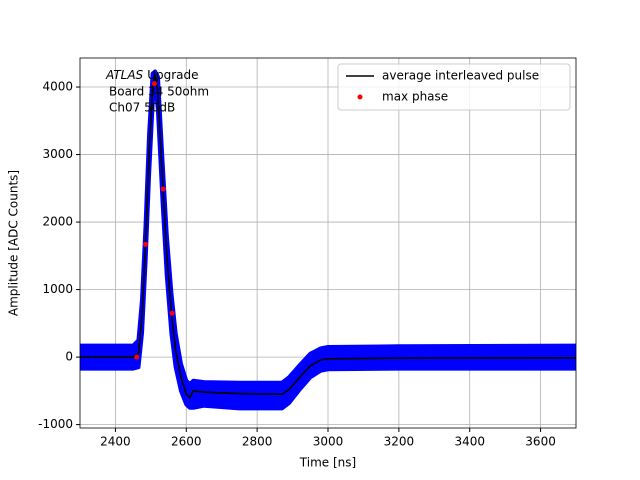  I want to click on x-tick-label: 3400, so click(469, 442).